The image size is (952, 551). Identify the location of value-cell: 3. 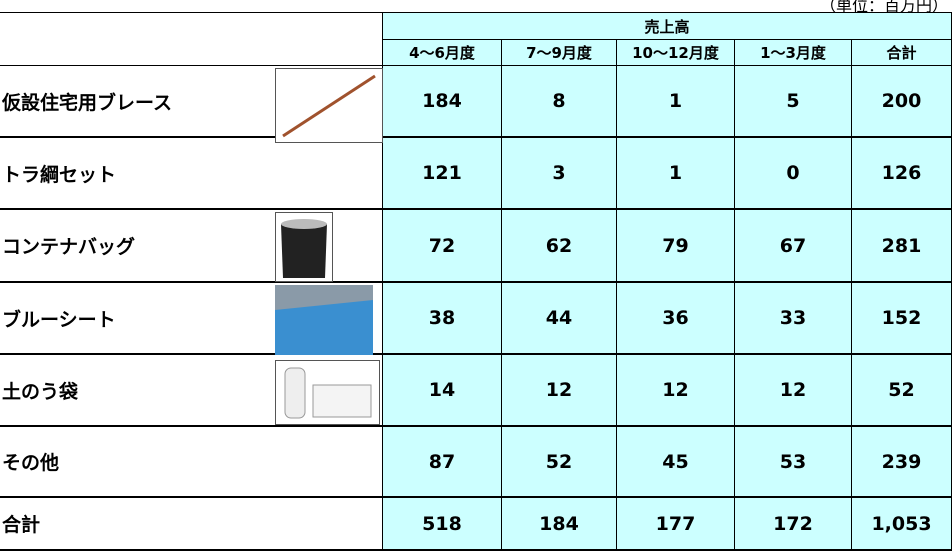
(559, 174).